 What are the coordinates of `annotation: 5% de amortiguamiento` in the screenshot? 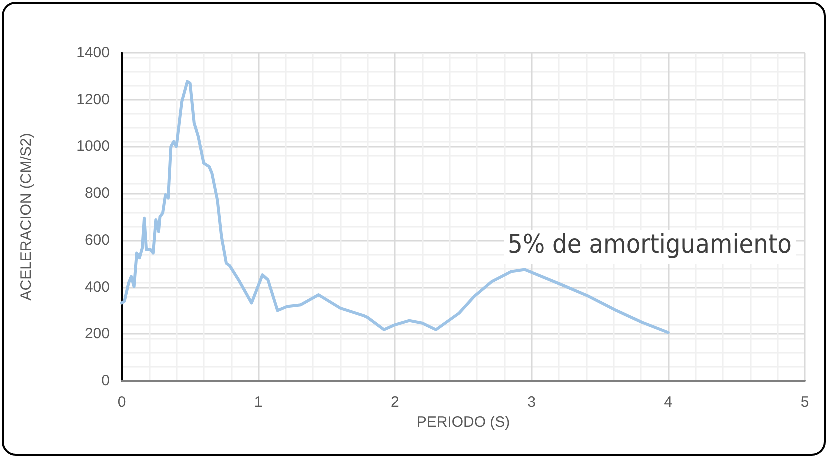 It's located at (650, 245).